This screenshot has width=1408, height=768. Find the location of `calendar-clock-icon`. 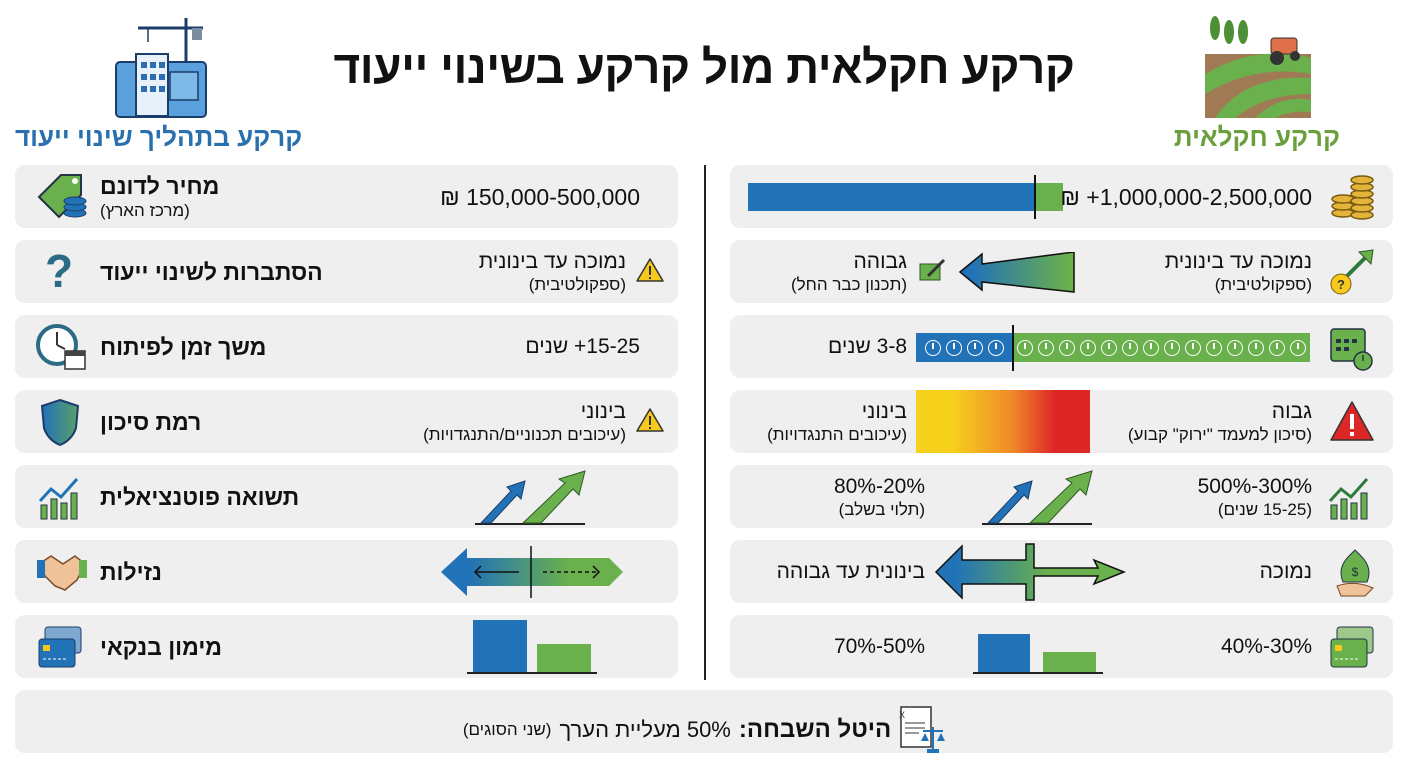

calendar-clock-icon is located at coordinates (1351, 349).